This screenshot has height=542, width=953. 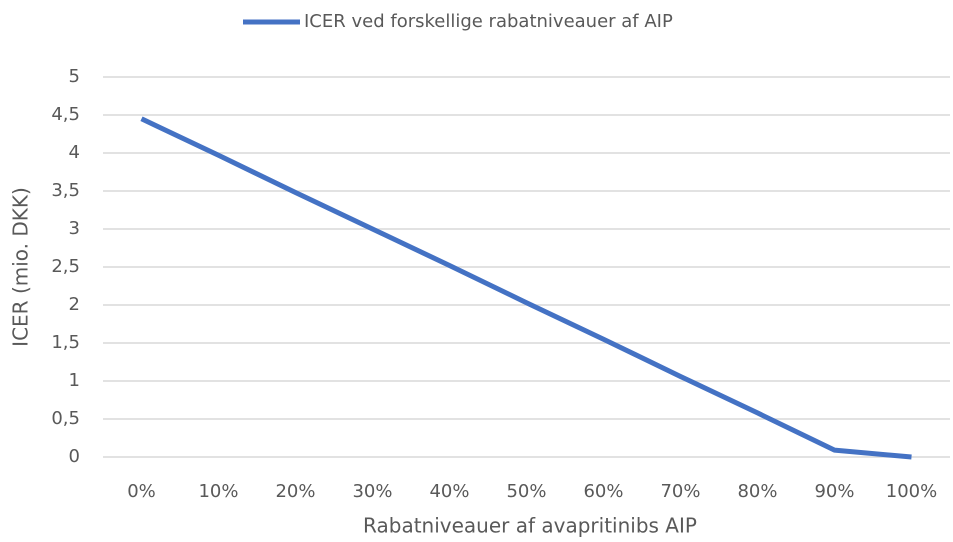 What do you see at coordinates (21, 267) in the screenshot?
I see `y-axis-title: ICER (mio. DKK)` at bounding box center [21, 267].